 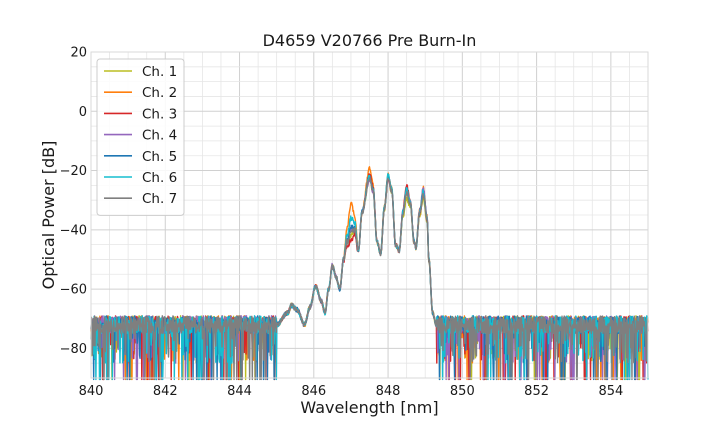 I want to click on y-tick-label: −40, so click(x=73, y=230).